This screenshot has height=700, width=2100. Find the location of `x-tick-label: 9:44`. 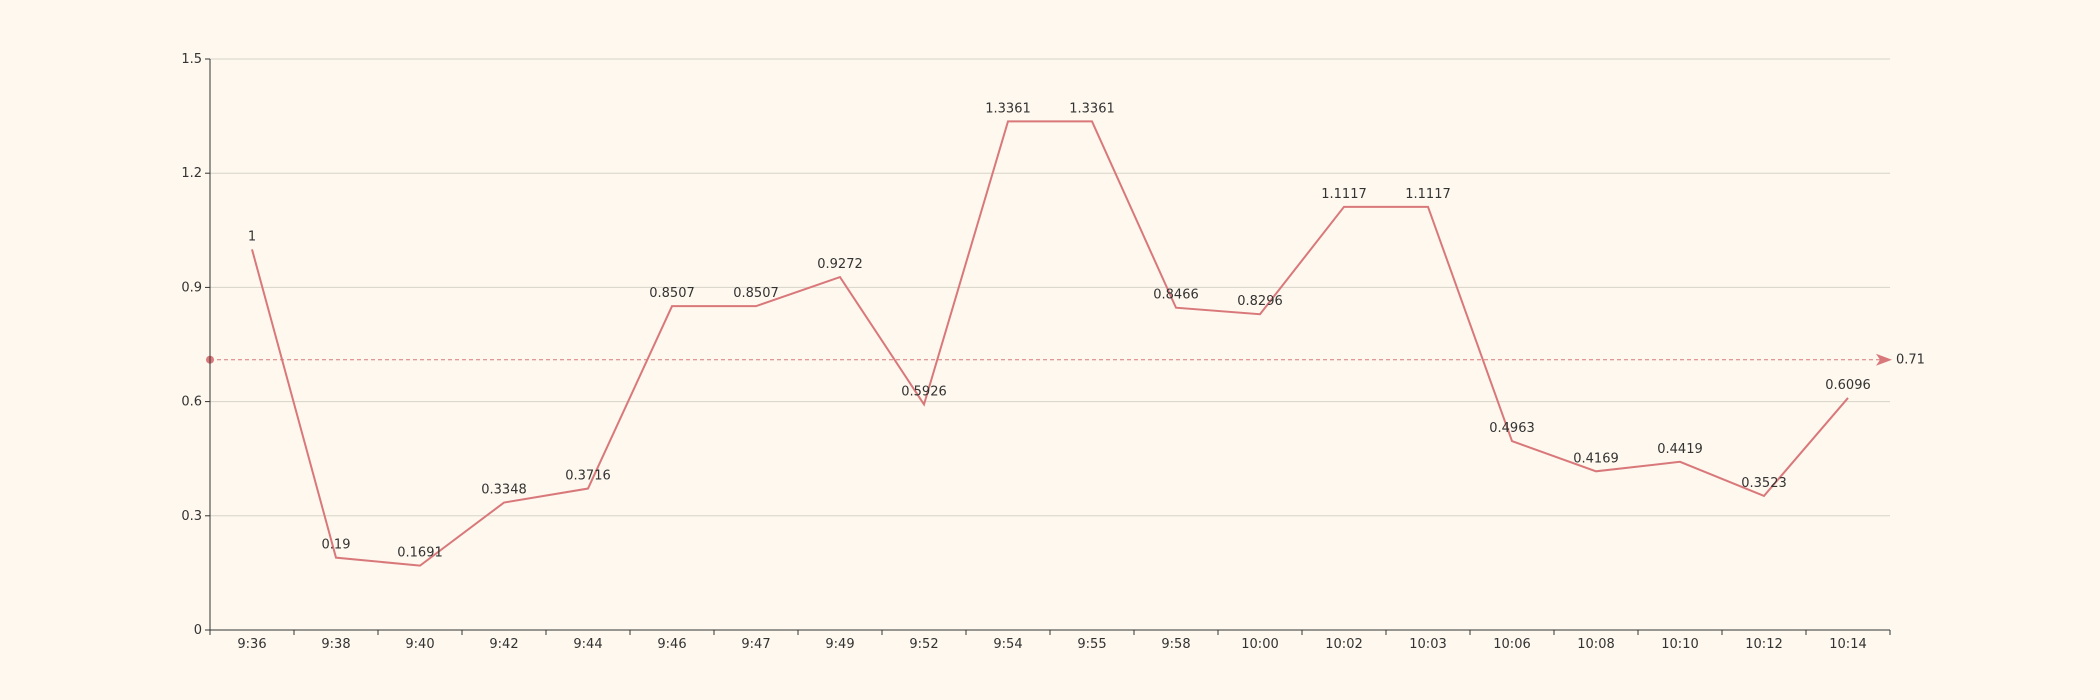

x-tick-label: 9:44 is located at coordinates (587, 644).